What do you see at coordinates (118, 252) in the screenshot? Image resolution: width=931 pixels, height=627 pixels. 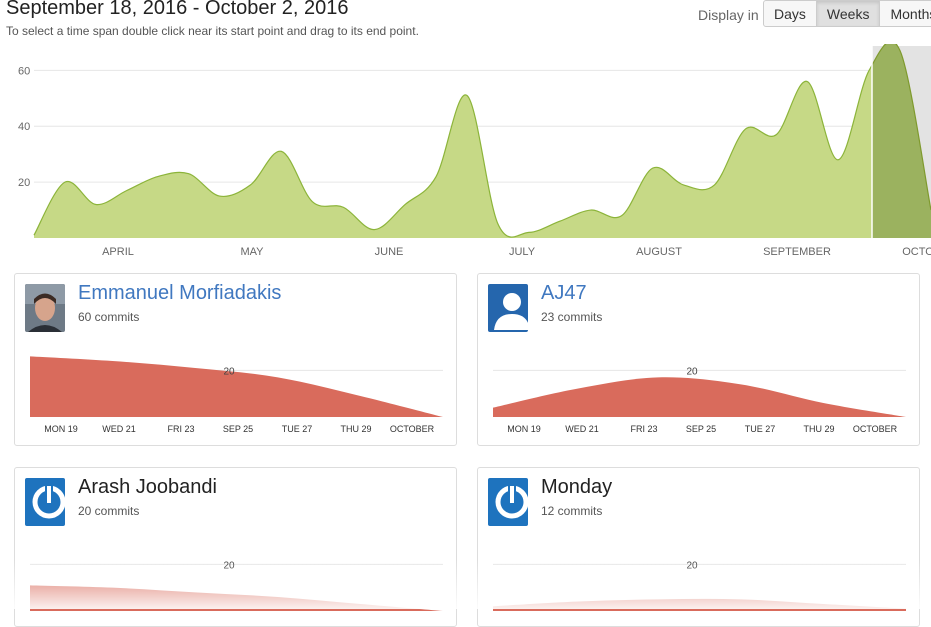 I see `x-month-label: APRIL` at bounding box center [118, 252].